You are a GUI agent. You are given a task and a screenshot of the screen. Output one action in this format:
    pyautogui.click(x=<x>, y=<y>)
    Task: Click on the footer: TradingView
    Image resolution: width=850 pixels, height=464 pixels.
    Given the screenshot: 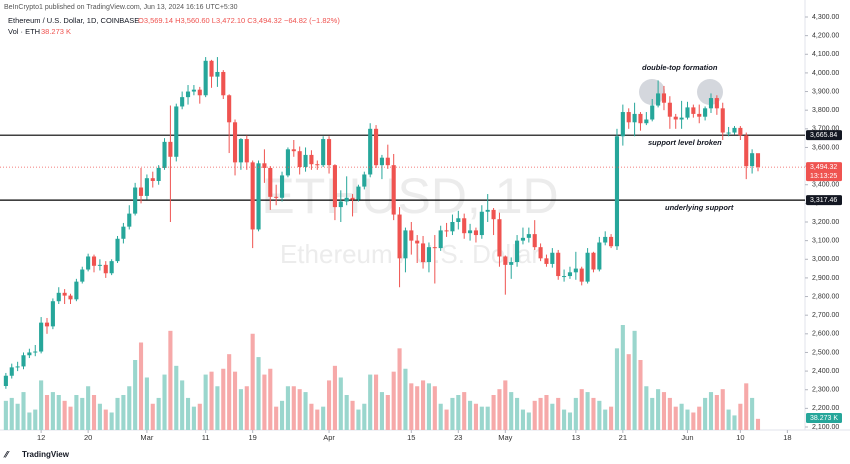 What is the action you would take?
    pyautogui.click(x=46, y=454)
    